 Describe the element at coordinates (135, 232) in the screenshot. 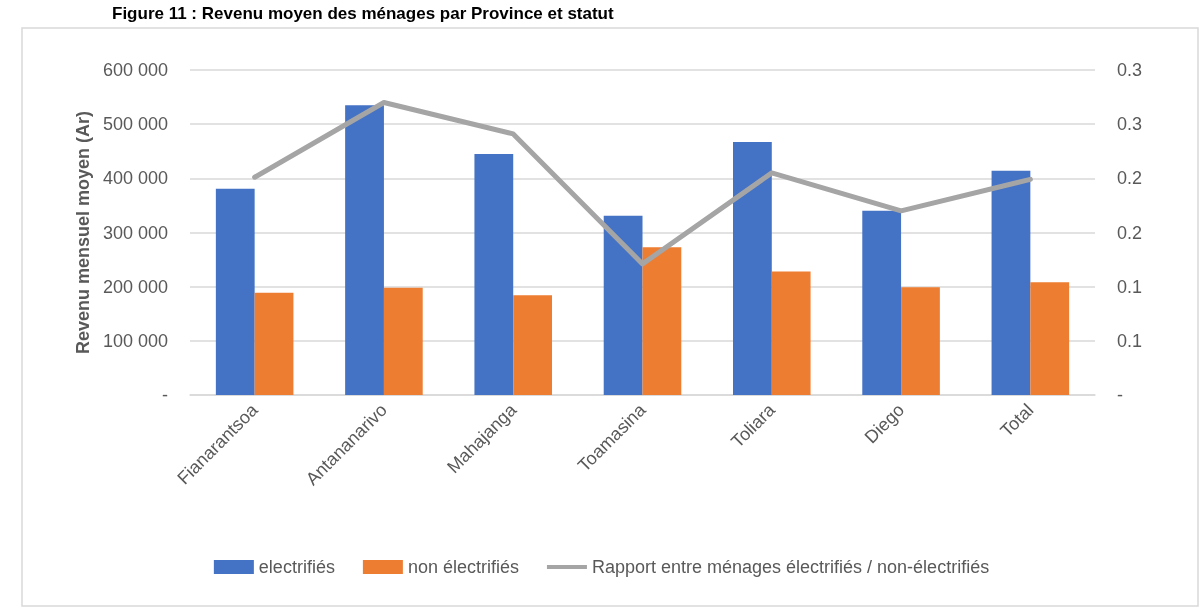

I see `y-tick-label: 300 000` at that location.